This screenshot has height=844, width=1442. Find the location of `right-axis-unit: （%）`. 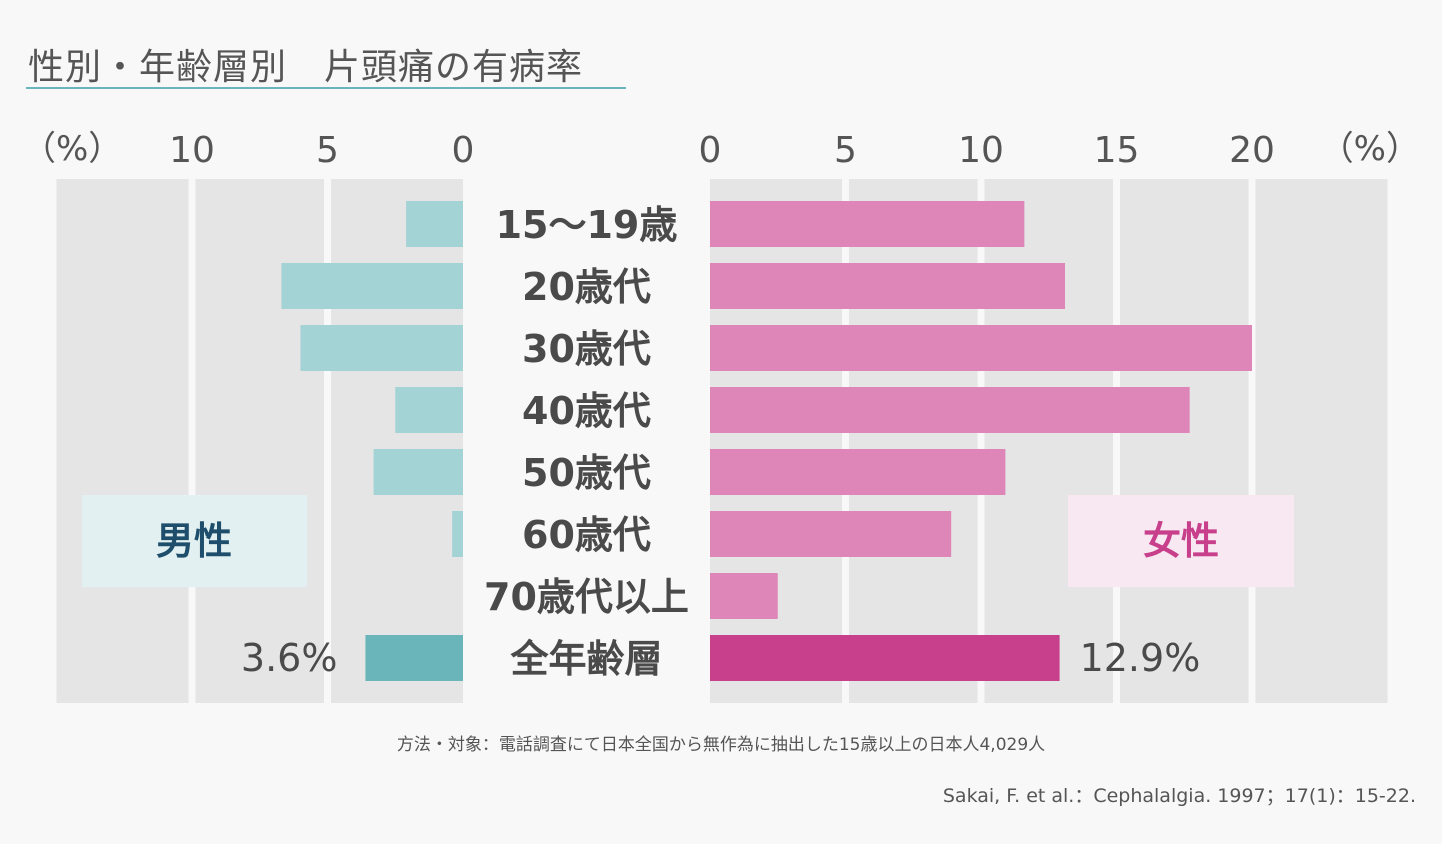

right-axis-unit: （%） is located at coordinates (1370, 149).